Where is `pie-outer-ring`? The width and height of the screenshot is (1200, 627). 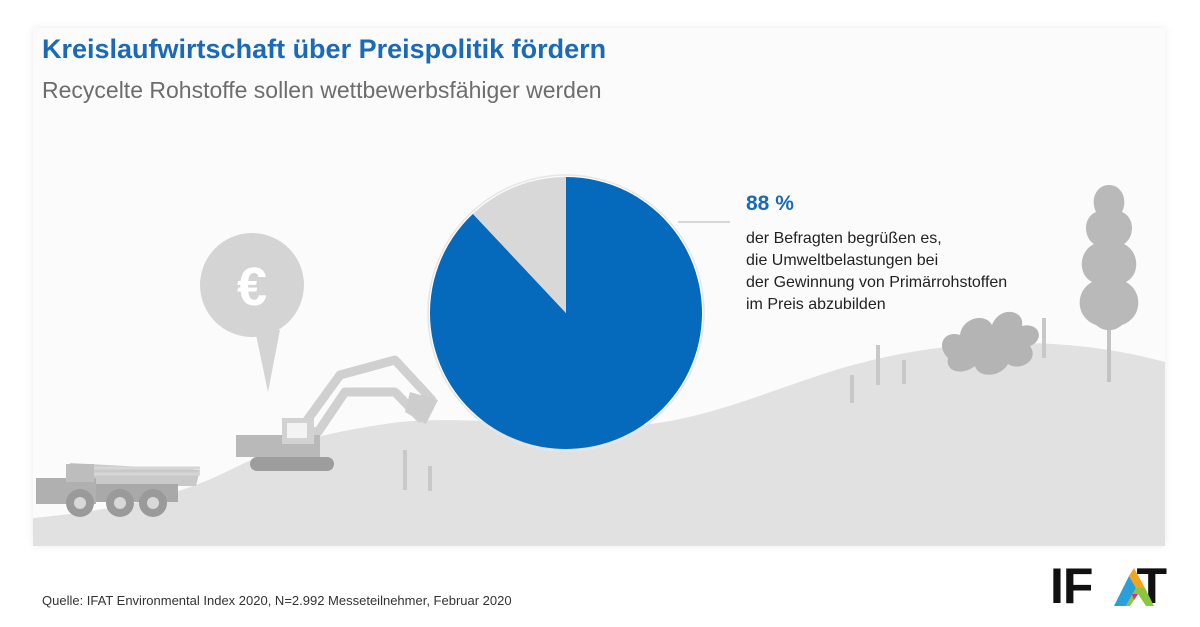 pie-outer-ring is located at coordinates (566, 313).